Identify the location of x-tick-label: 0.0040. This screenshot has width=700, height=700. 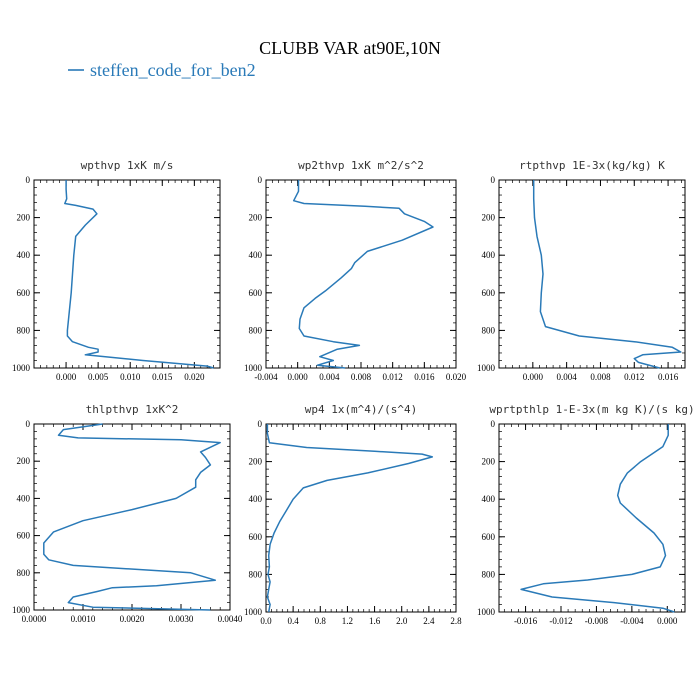
(230, 619).